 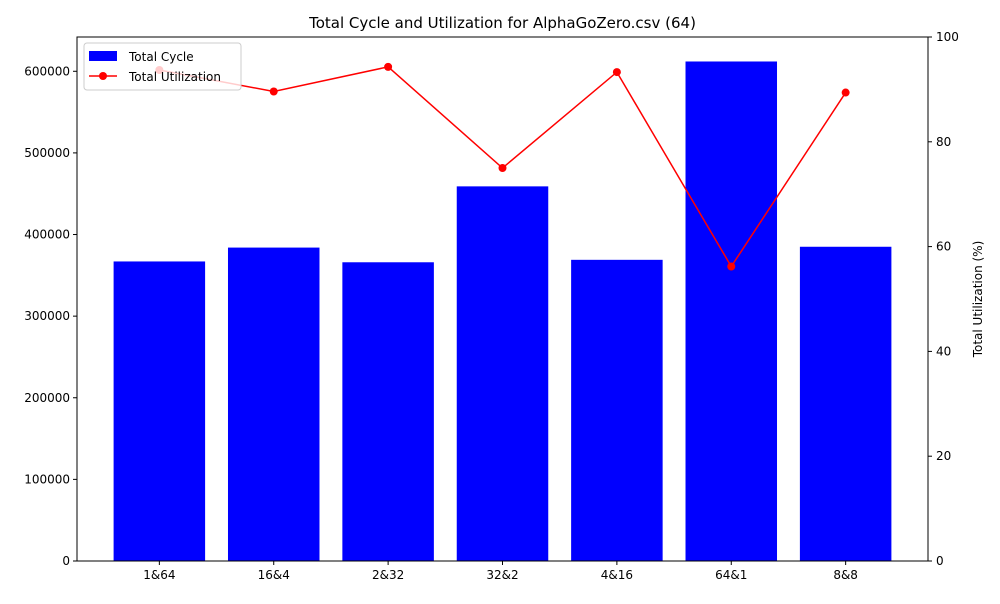 What do you see at coordinates (978, 300) in the screenshot?
I see `right-axis-label: Total Utilization (%)` at bounding box center [978, 300].